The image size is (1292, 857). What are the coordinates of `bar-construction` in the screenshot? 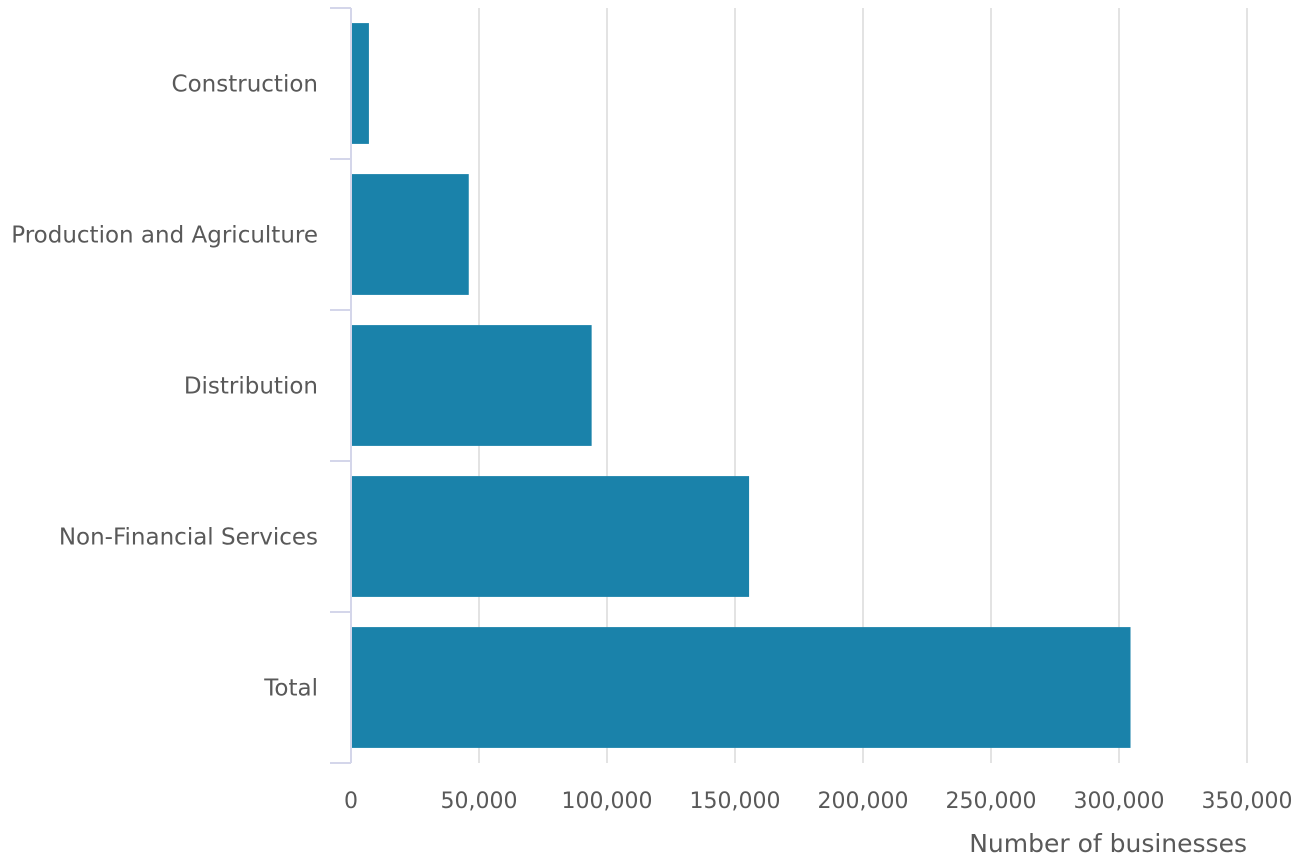 It's located at (360, 83).